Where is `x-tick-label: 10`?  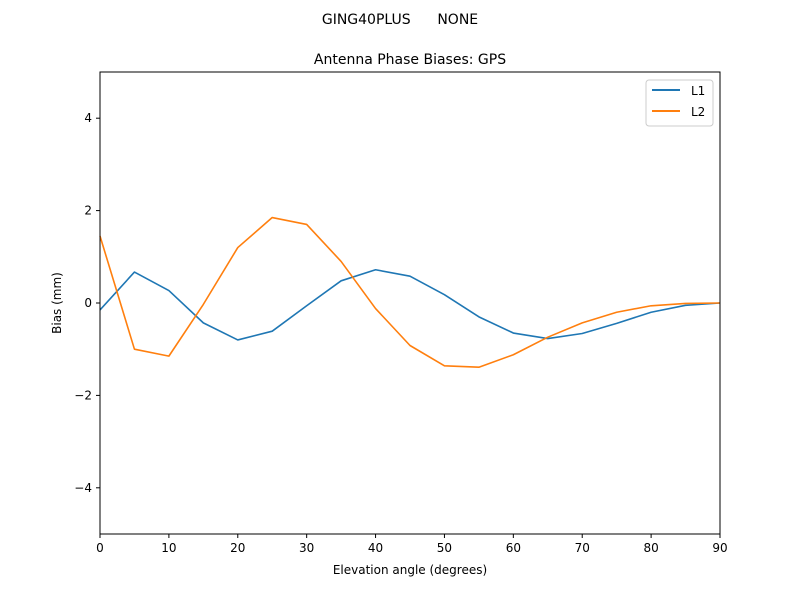
x-tick-label: 10 is located at coordinates (168, 548).